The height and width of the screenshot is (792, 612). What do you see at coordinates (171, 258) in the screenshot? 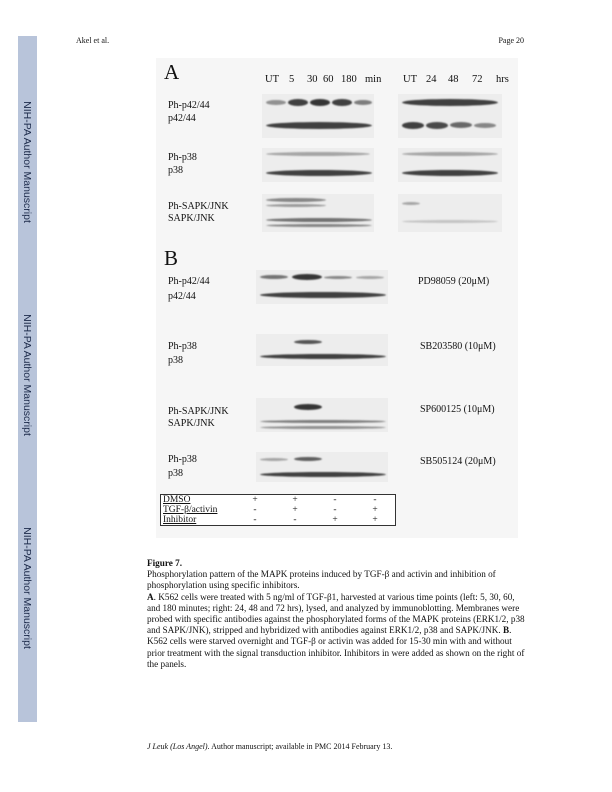
I see `panel-b-letter: B` at bounding box center [171, 258].